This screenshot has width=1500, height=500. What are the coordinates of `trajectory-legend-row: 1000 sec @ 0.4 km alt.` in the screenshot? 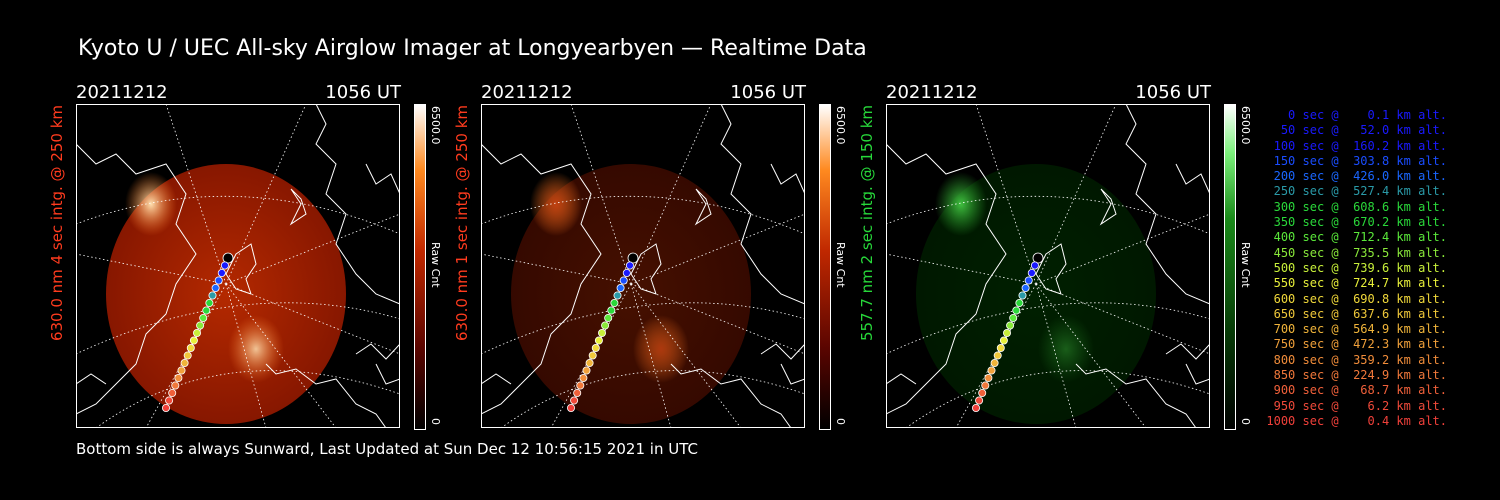 It's located at (1356, 420).